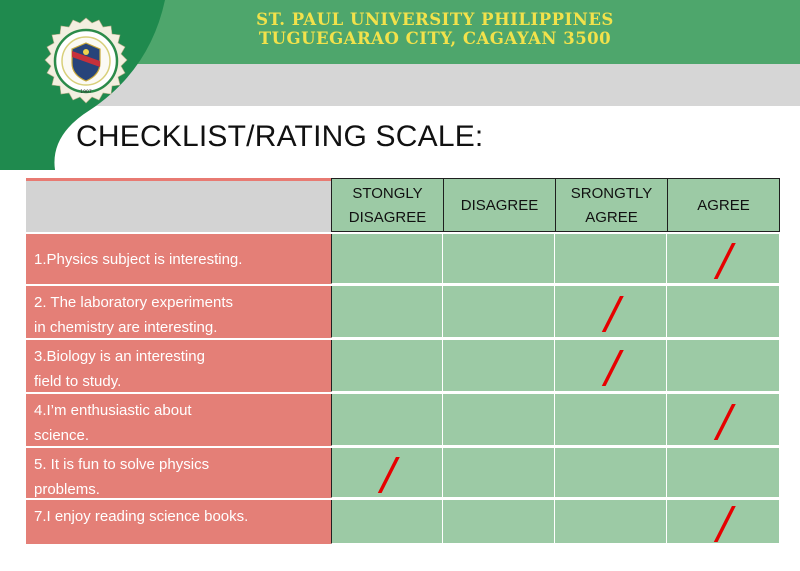 The width and height of the screenshot is (800, 571). I want to click on table-header-blank, so click(178, 205).